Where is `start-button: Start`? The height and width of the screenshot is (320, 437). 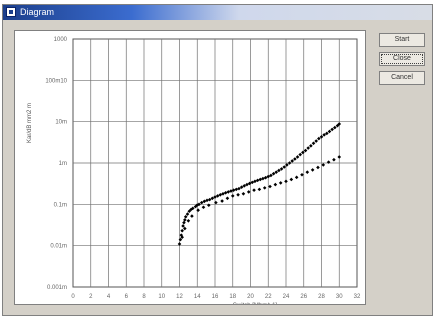
start-button: Start is located at coordinates (402, 40).